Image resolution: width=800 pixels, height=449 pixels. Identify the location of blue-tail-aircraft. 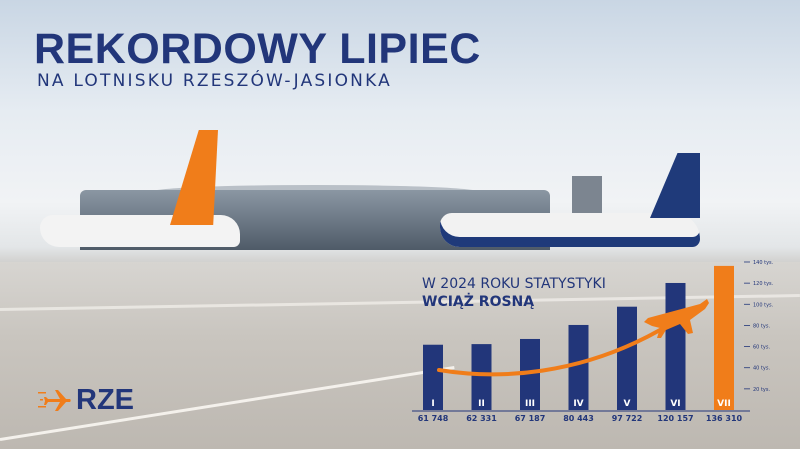
(570, 230).